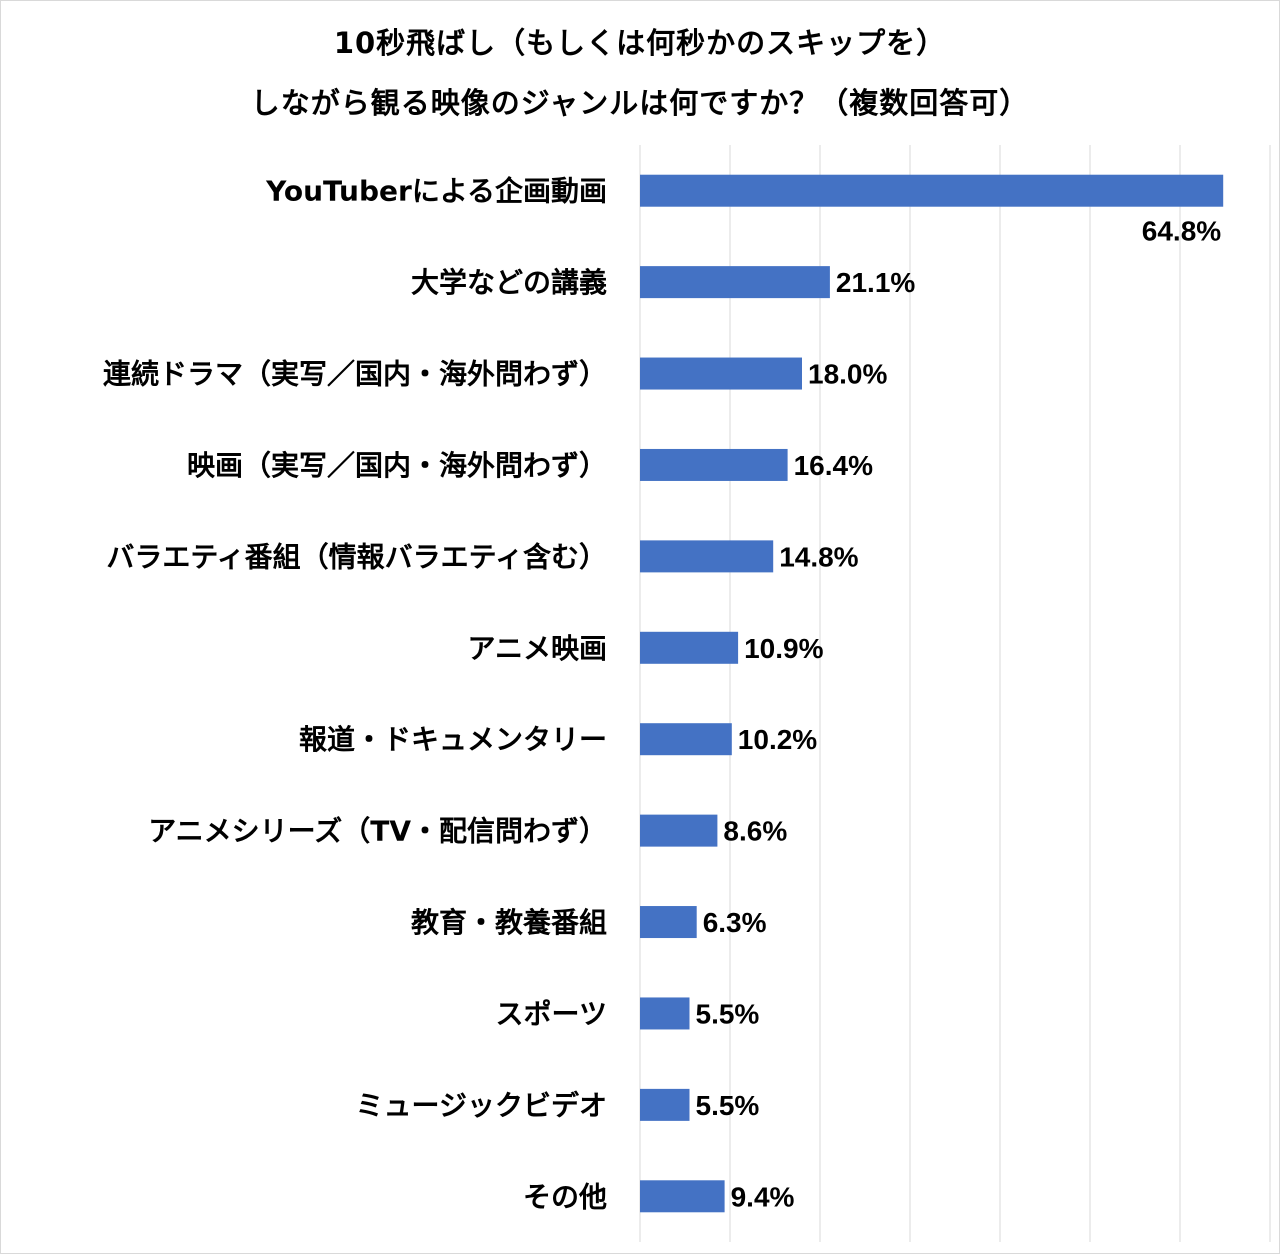  I want to click on category-label: その他, so click(565, 1196).